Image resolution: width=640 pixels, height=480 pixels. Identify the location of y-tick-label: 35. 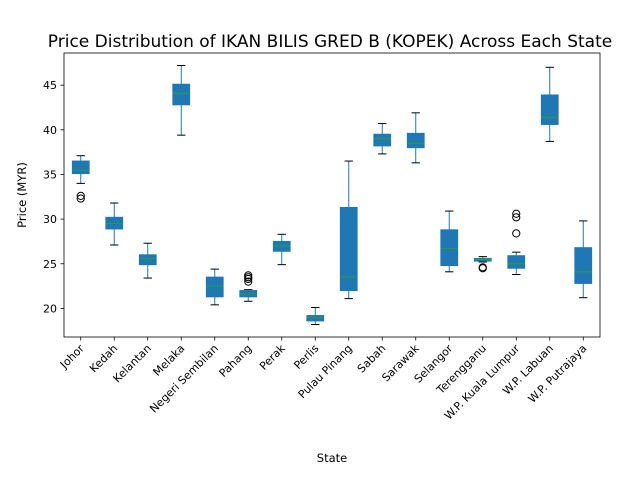
(50, 174).